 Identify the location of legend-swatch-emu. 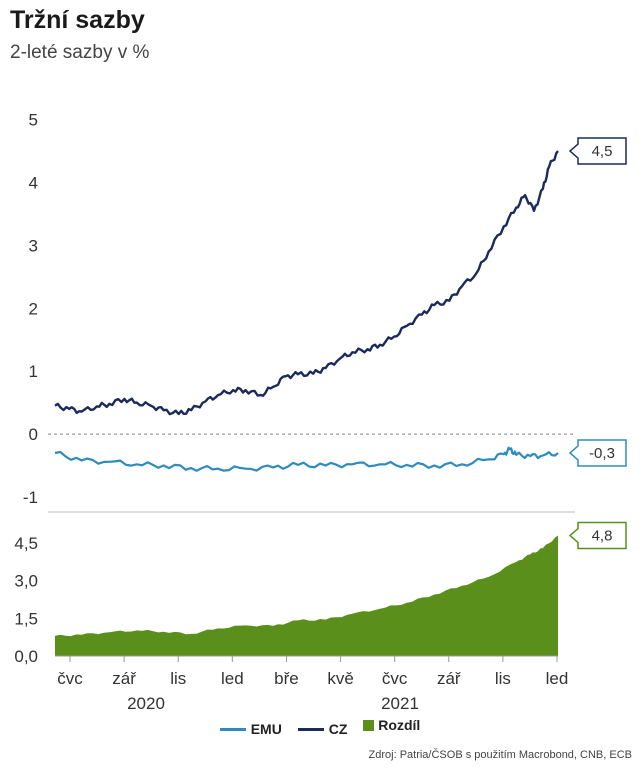
(232, 729).